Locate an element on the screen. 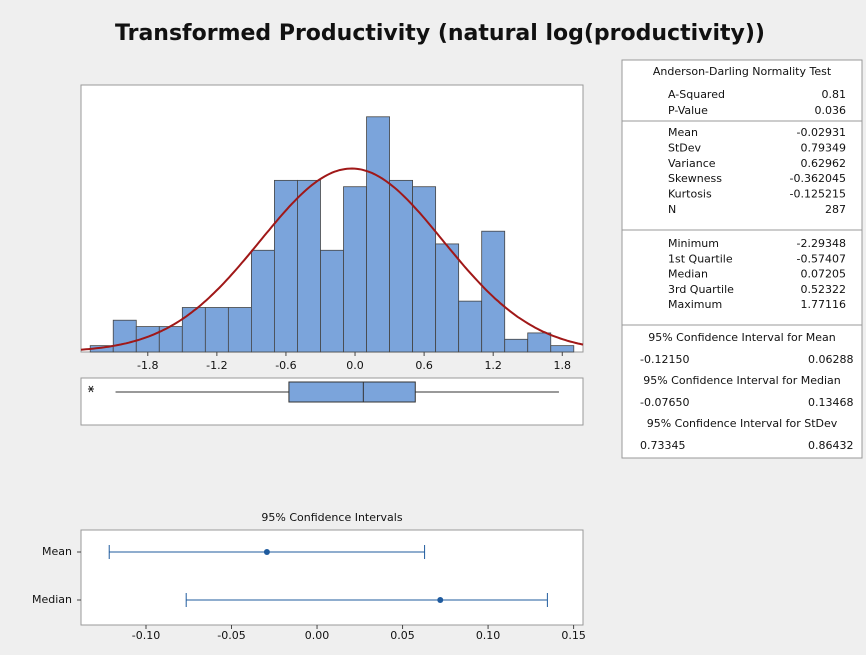  x-tick-label: -0.05 is located at coordinates (231, 635).